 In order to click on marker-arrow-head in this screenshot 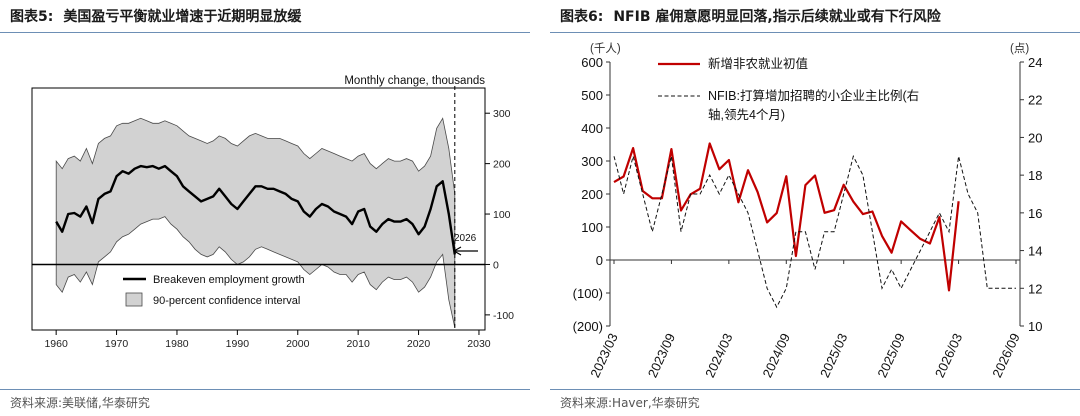, I will do `click(457, 251)`.